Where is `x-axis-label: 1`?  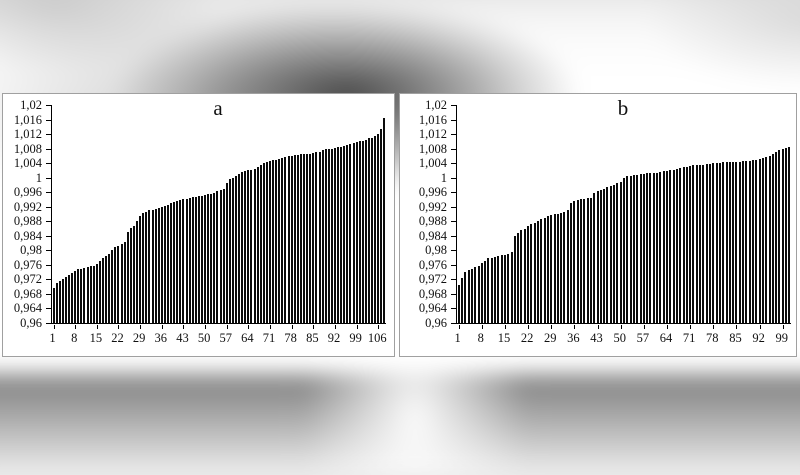 x-axis-label: 1 is located at coordinates (52, 338).